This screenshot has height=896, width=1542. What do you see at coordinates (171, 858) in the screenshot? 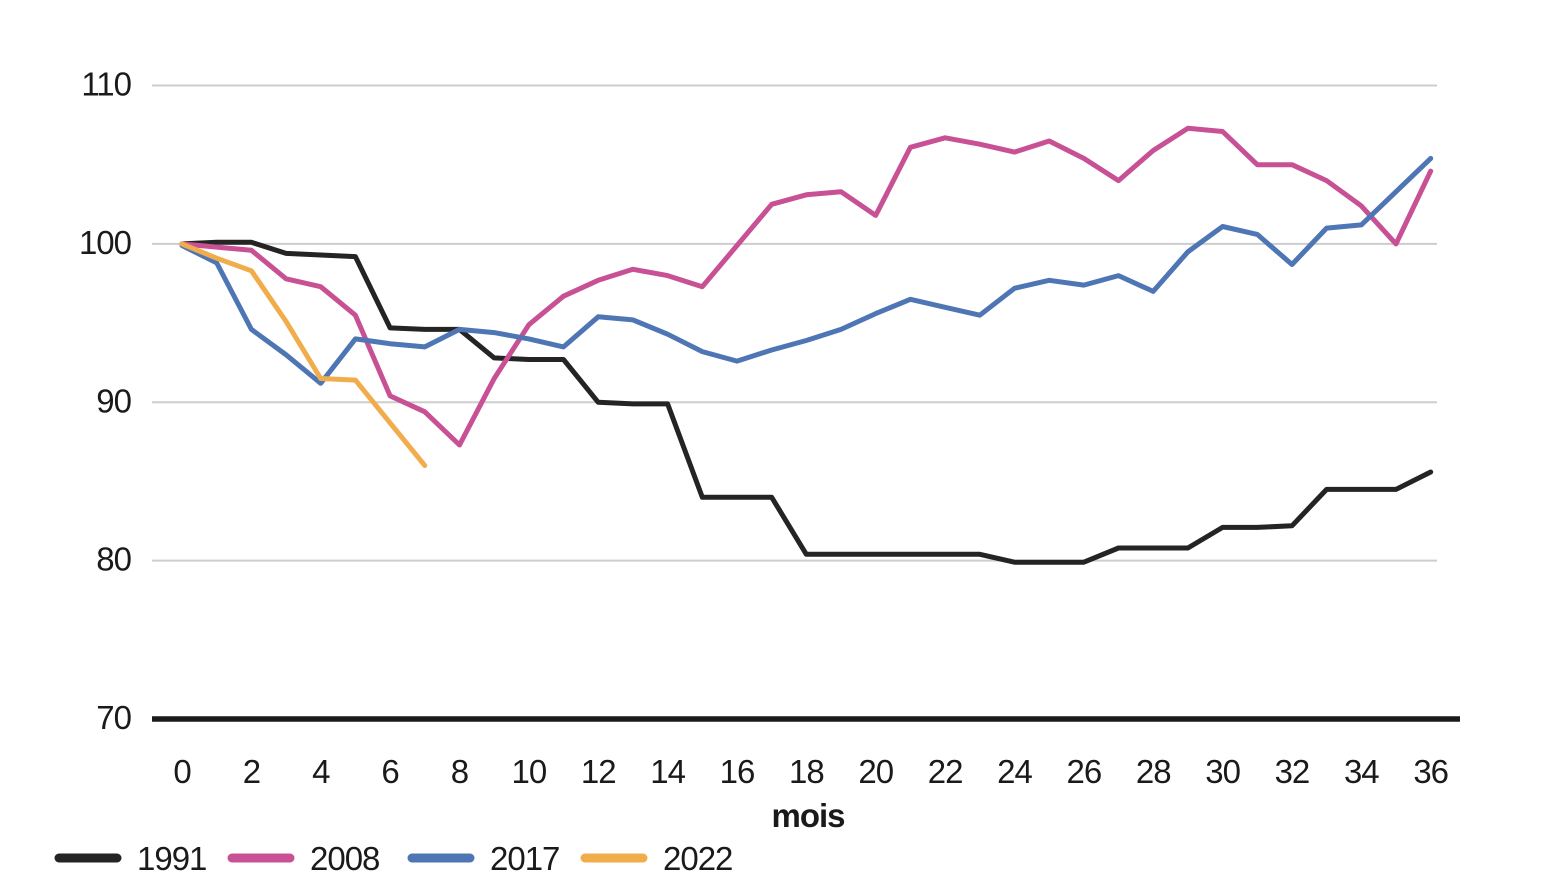
I see `legend-label-1991: 1991` at bounding box center [171, 858].